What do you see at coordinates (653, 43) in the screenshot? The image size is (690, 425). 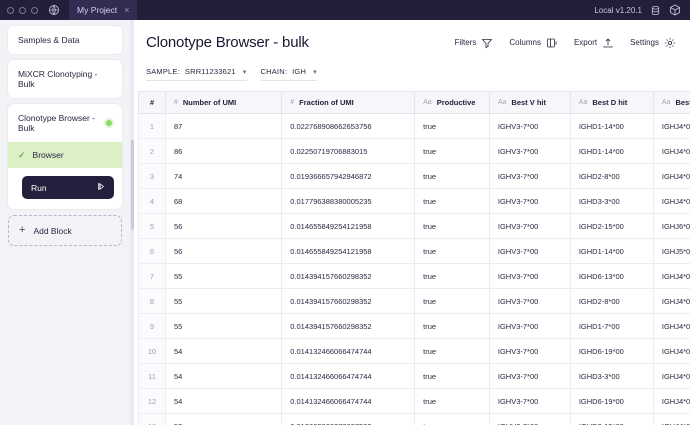 I see `settings-button: Settings` at bounding box center [653, 43].